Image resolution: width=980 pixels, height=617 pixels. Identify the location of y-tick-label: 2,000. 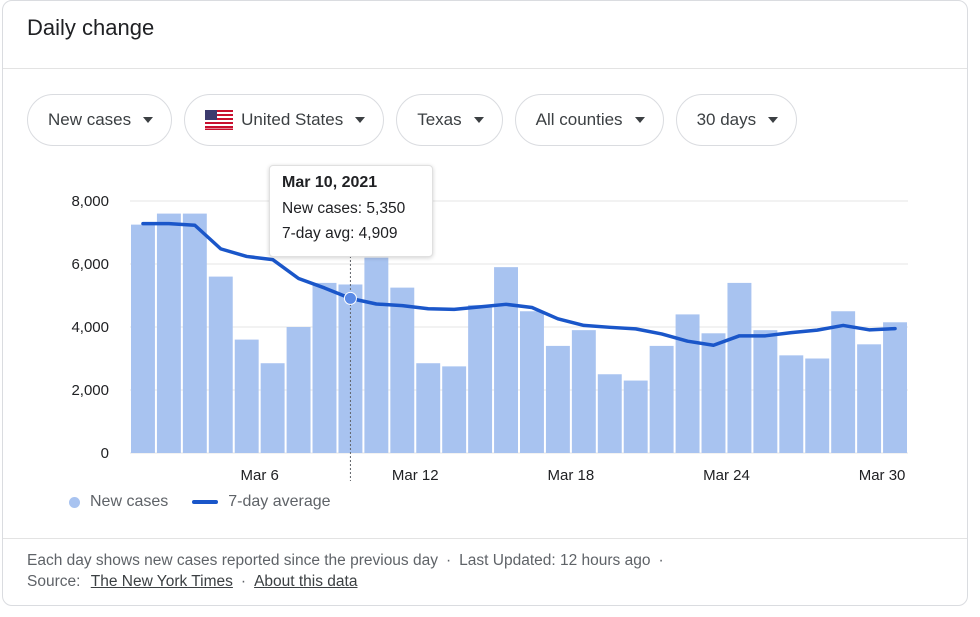
(90, 390).